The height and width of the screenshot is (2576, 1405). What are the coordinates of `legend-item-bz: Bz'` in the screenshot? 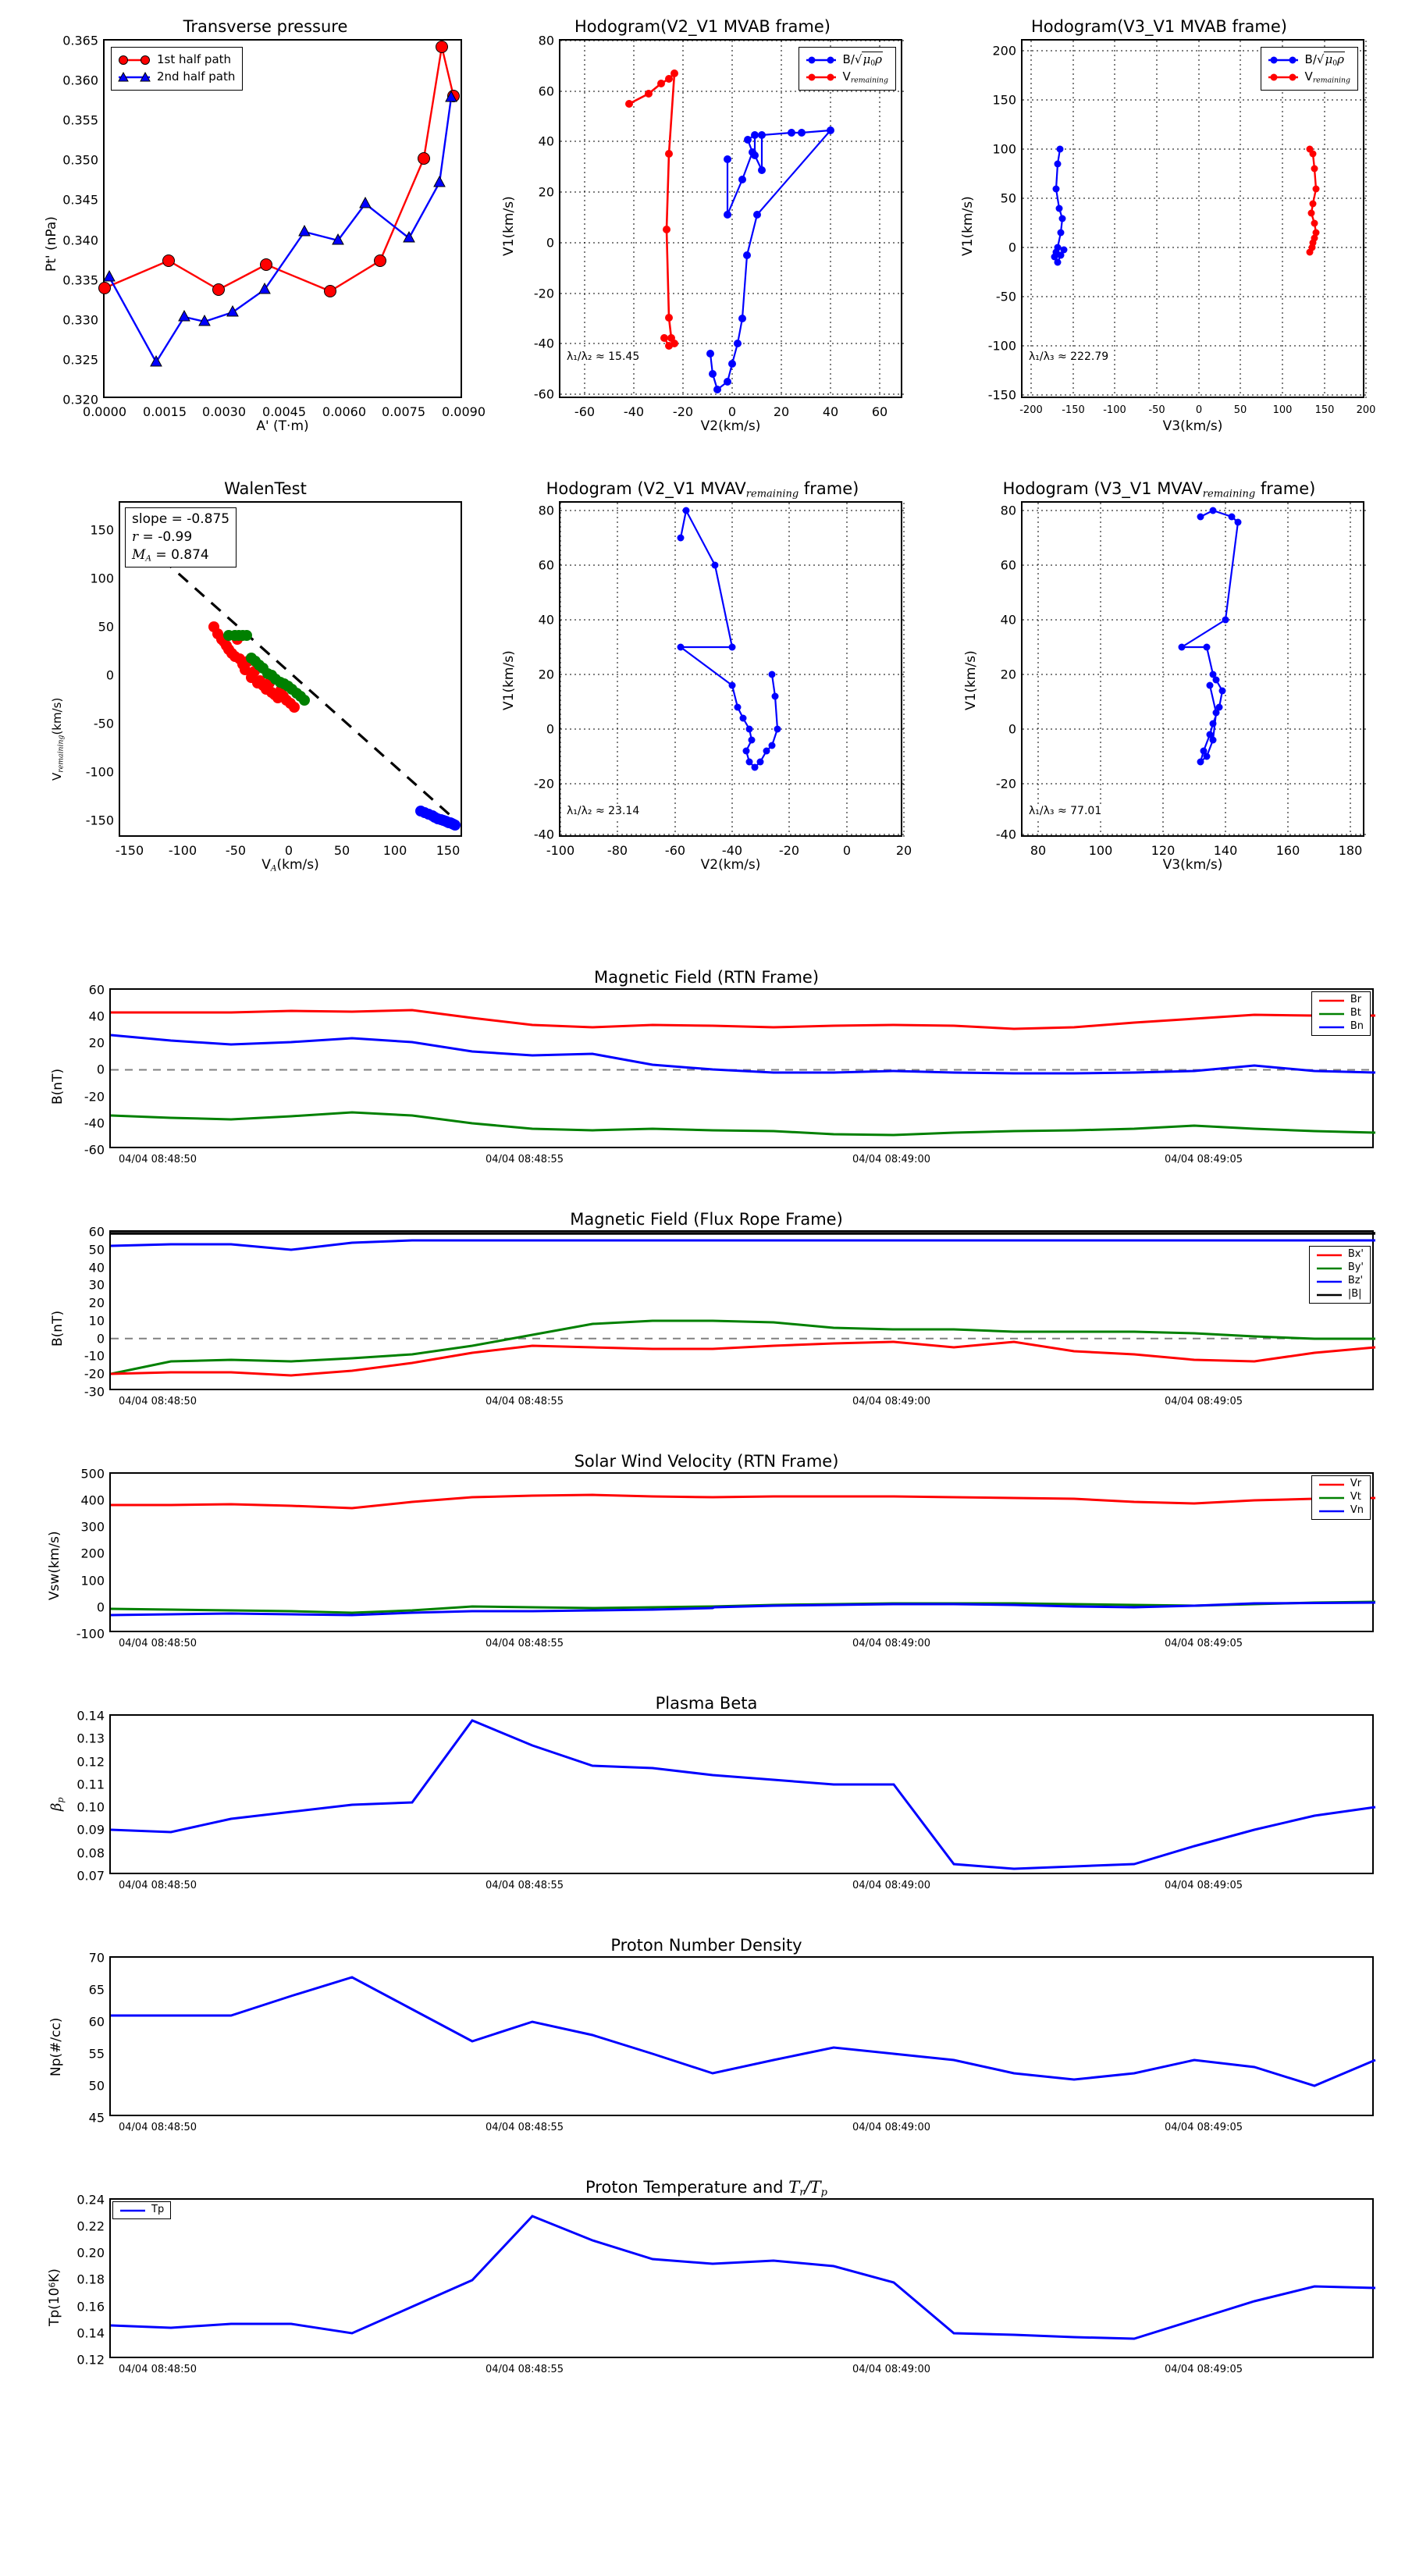 It's located at (1340, 1281).